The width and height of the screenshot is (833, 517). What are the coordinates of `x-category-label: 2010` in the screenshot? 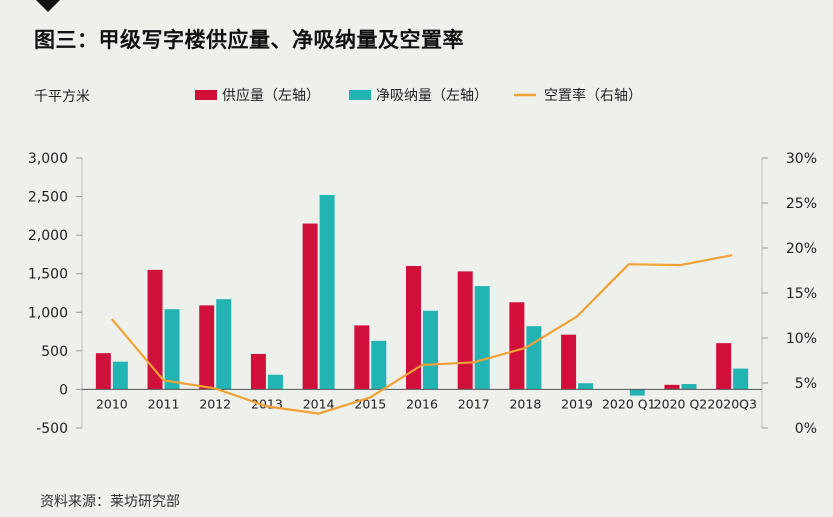 It's located at (112, 403).